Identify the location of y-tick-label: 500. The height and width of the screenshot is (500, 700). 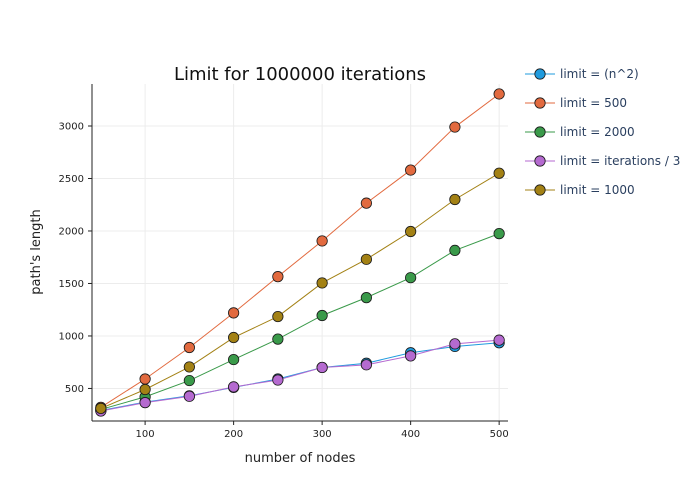
(74, 389).